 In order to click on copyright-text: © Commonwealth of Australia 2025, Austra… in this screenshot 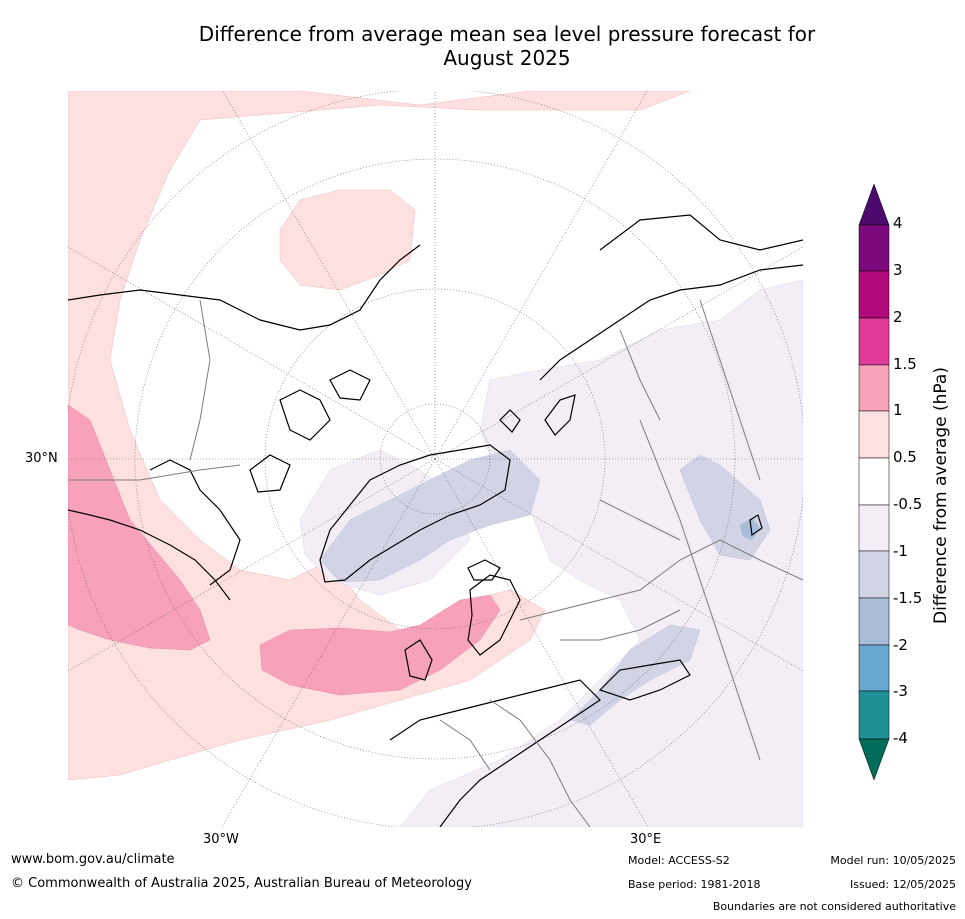, I will do `click(241, 883)`.